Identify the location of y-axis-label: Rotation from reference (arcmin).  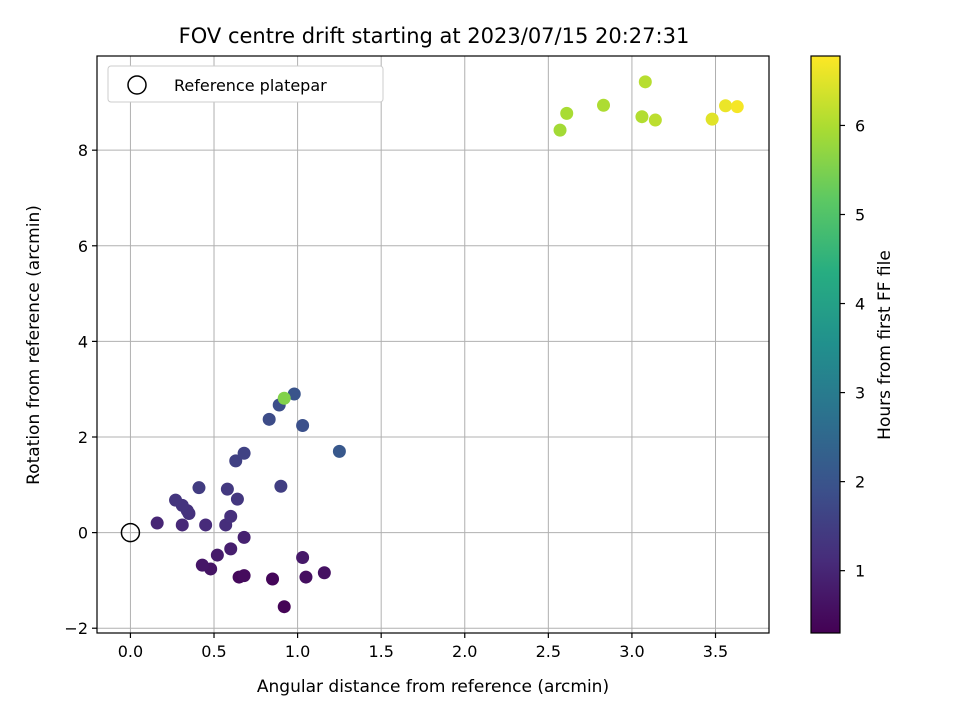
(34, 345).